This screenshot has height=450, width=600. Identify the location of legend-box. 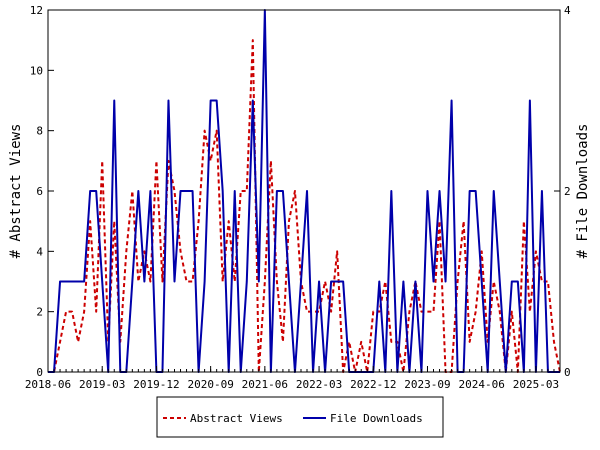
(300, 417).